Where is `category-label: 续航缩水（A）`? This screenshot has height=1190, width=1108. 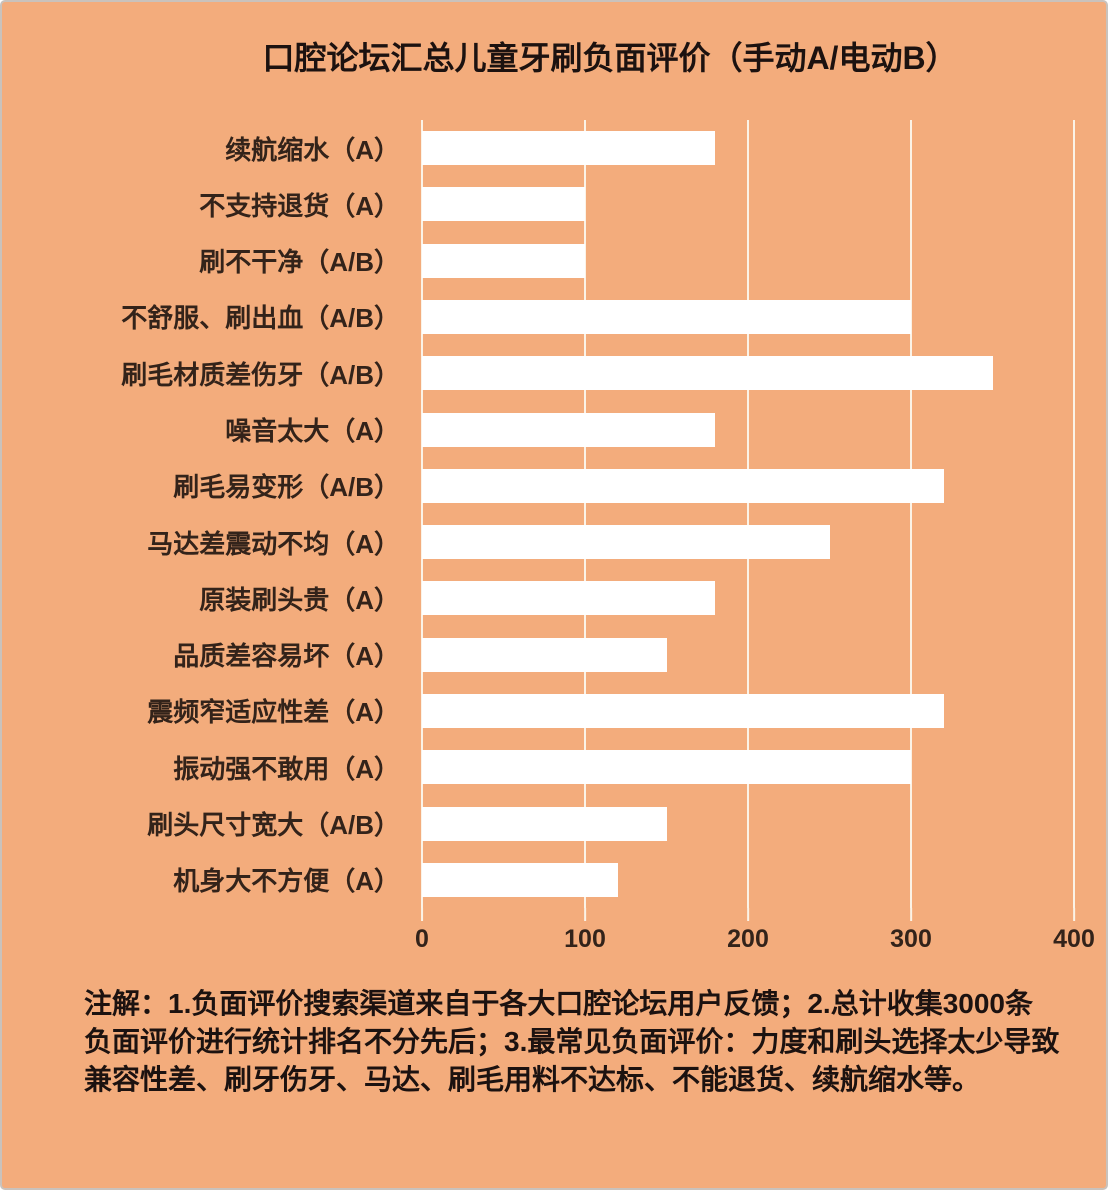
category-label: 续航缩水（A） is located at coordinates (312, 149).